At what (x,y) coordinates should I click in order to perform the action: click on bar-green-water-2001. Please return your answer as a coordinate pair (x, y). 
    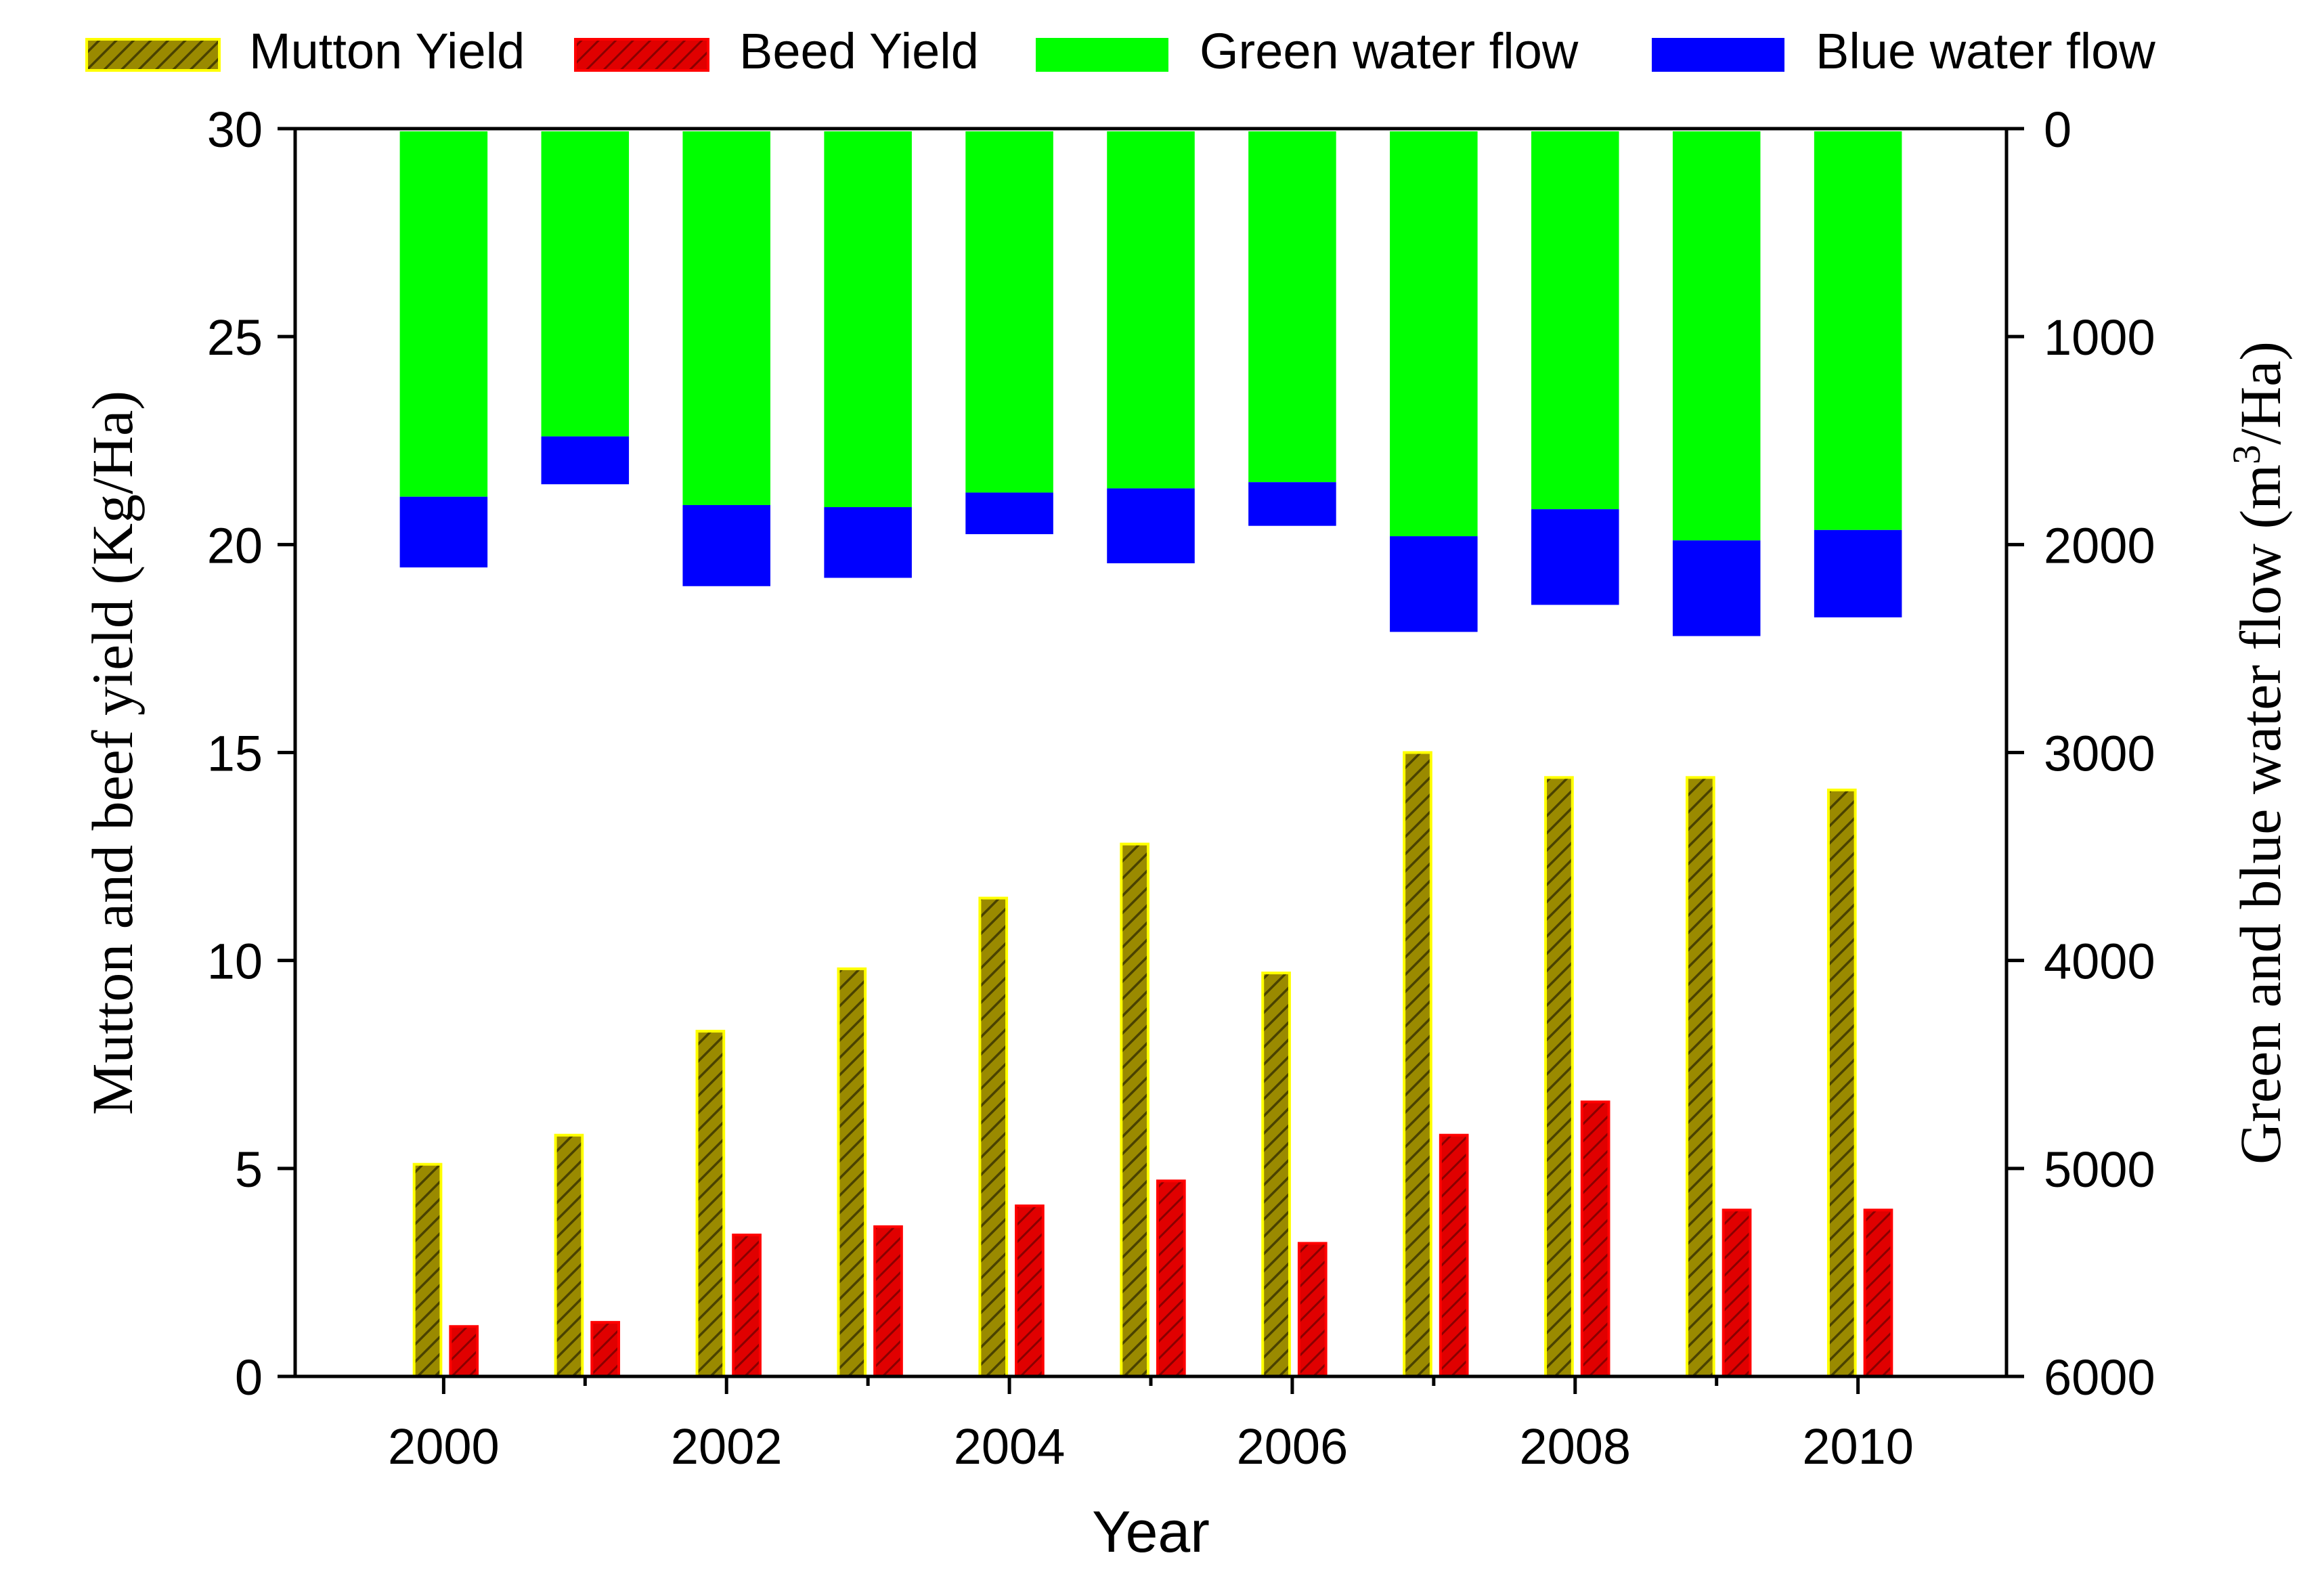
    Looking at the image, I should click on (585, 284).